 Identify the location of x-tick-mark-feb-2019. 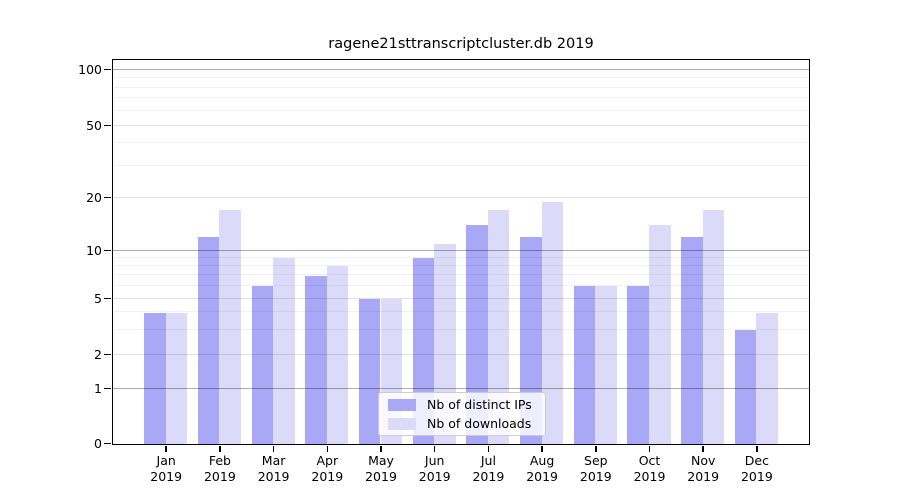
(220, 449).